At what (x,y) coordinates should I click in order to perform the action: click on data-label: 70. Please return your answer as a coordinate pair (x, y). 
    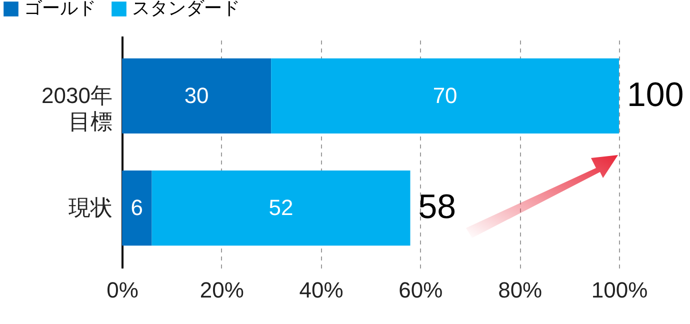
    Looking at the image, I should click on (445, 95).